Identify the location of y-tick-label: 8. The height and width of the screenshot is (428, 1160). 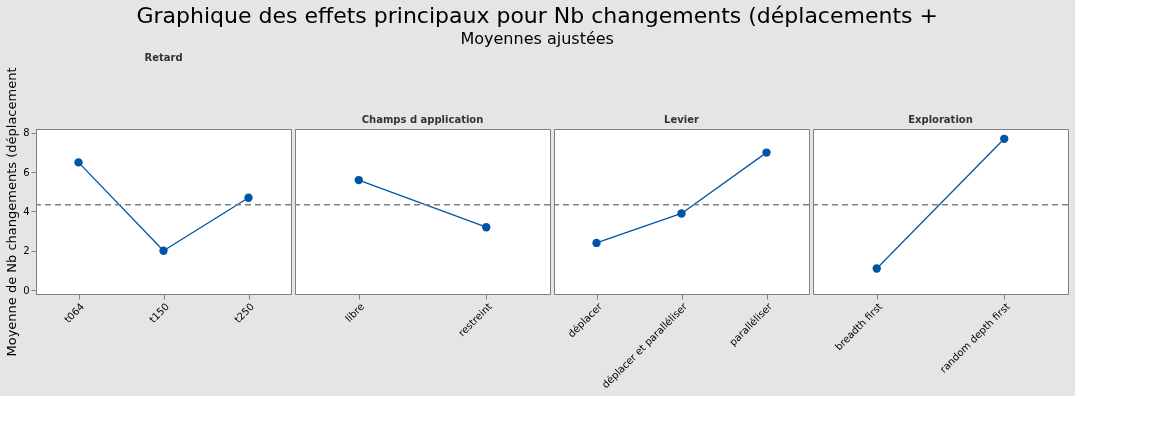
(26, 133).